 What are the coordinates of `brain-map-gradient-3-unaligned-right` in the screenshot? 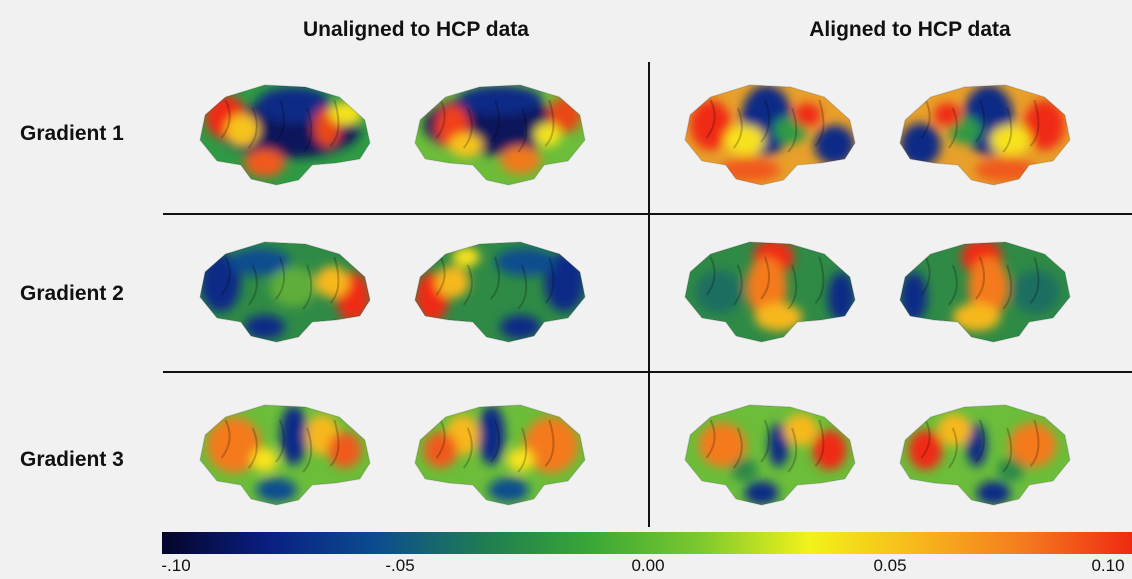 It's located at (500, 455).